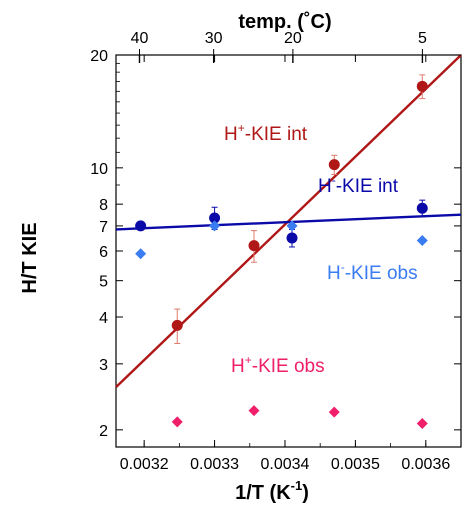 The height and width of the screenshot is (506, 462). What do you see at coordinates (214, 38) in the screenshot?
I see `top-tick-label: 30` at bounding box center [214, 38].